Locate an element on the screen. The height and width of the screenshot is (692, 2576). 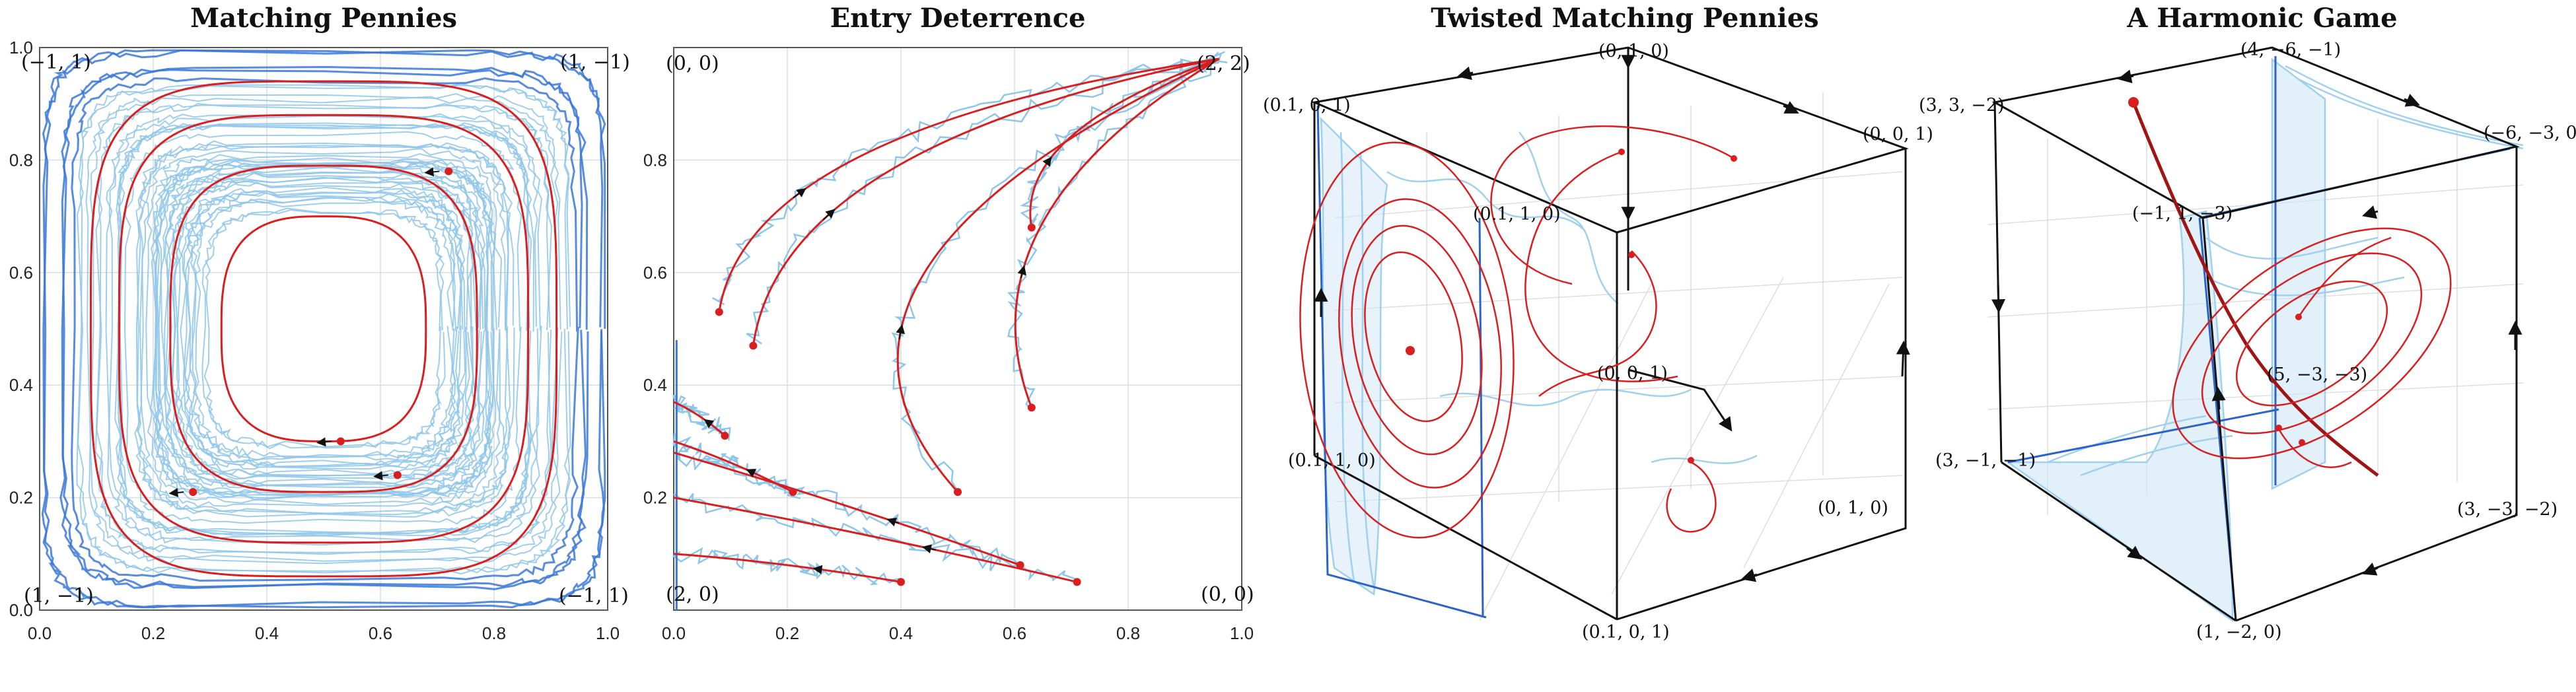
ed-x-tick-label: 1.0 is located at coordinates (1242, 633).